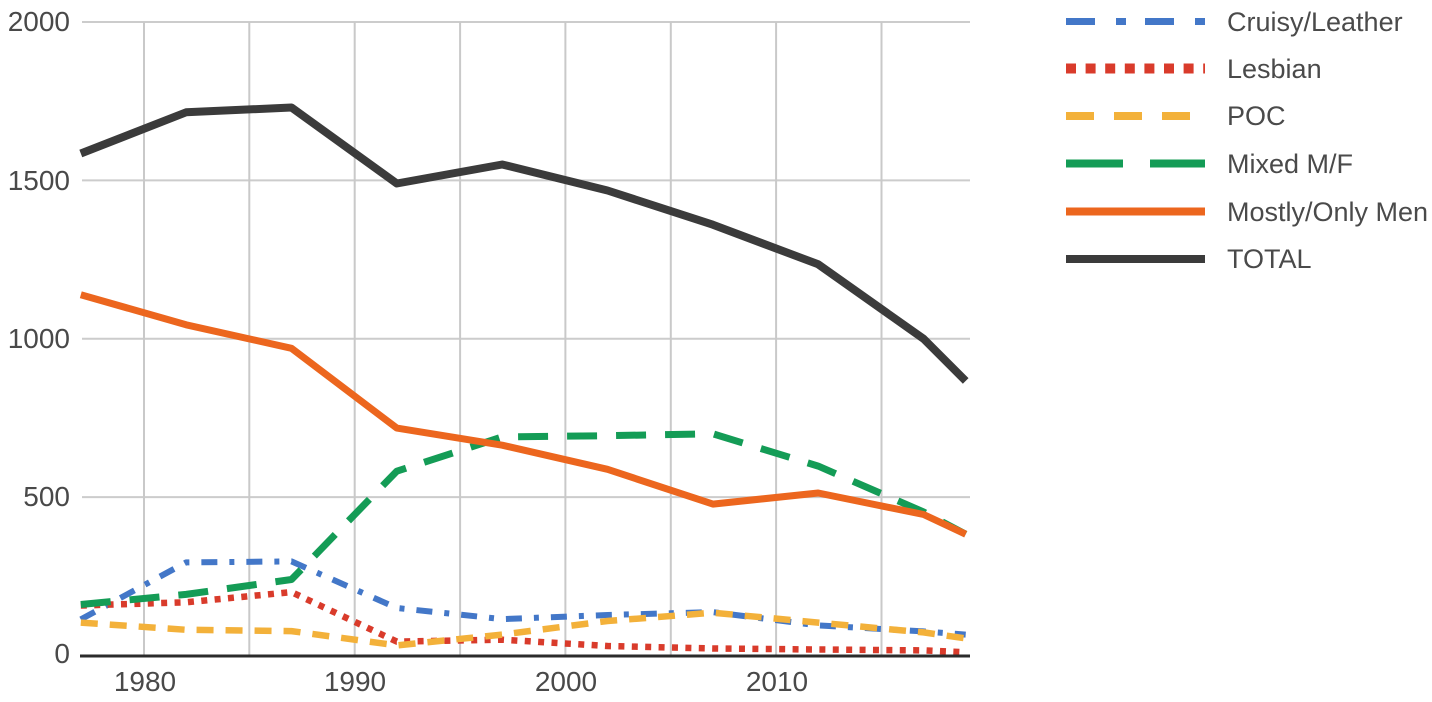 The image size is (1432, 702). What do you see at coordinates (1274, 69) in the screenshot?
I see `svg-text: Lesbian` at bounding box center [1274, 69].